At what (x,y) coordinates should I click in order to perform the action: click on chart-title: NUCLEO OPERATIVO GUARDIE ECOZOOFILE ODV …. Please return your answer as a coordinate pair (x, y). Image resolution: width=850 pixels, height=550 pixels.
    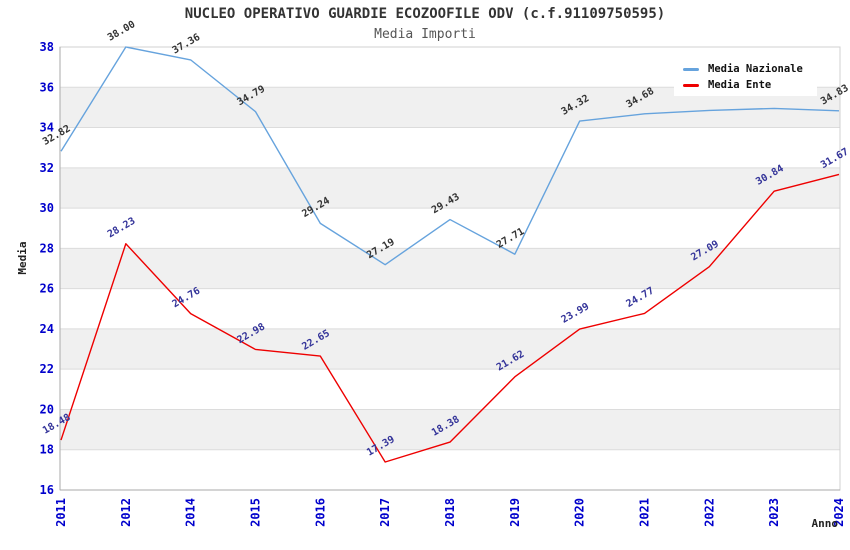
    Looking at the image, I should click on (425, 14).